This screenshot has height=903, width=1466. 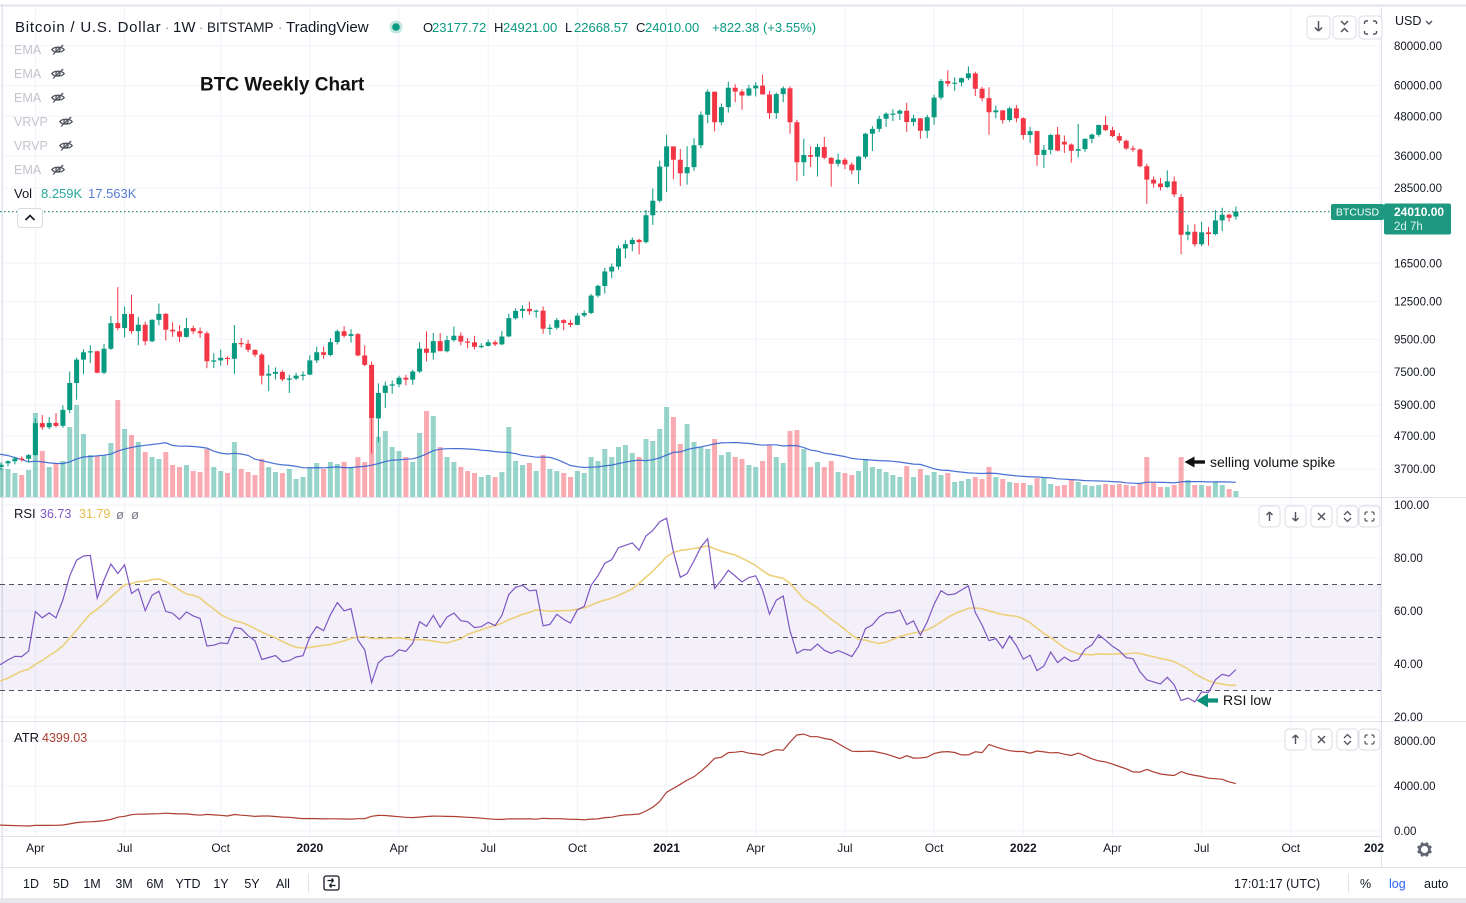 What do you see at coordinates (26, 737) in the screenshot?
I see `svg-text: ATR` at bounding box center [26, 737].